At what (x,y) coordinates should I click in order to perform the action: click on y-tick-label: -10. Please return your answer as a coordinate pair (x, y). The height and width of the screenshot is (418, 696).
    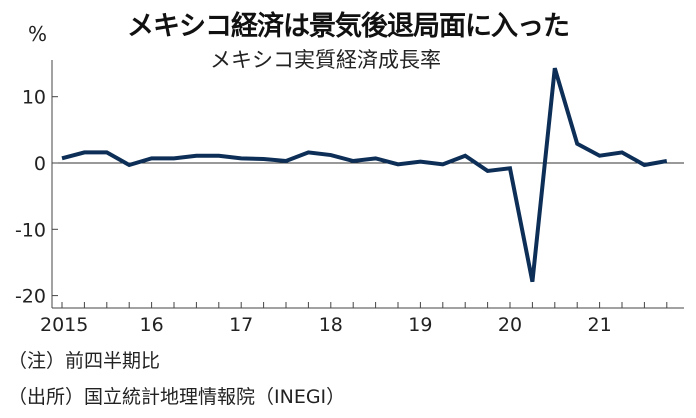
    Looking at the image, I should click on (30, 230).